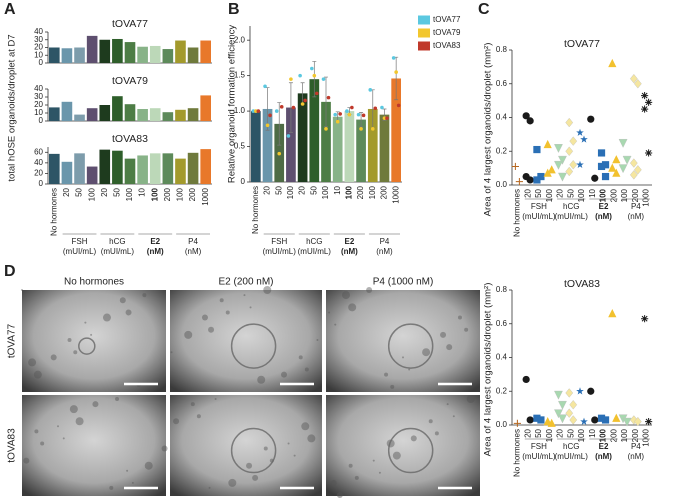  What do you see at coordinates (582, 284) in the screenshot?
I see `chart-title: tOVA83` at bounding box center [582, 284].